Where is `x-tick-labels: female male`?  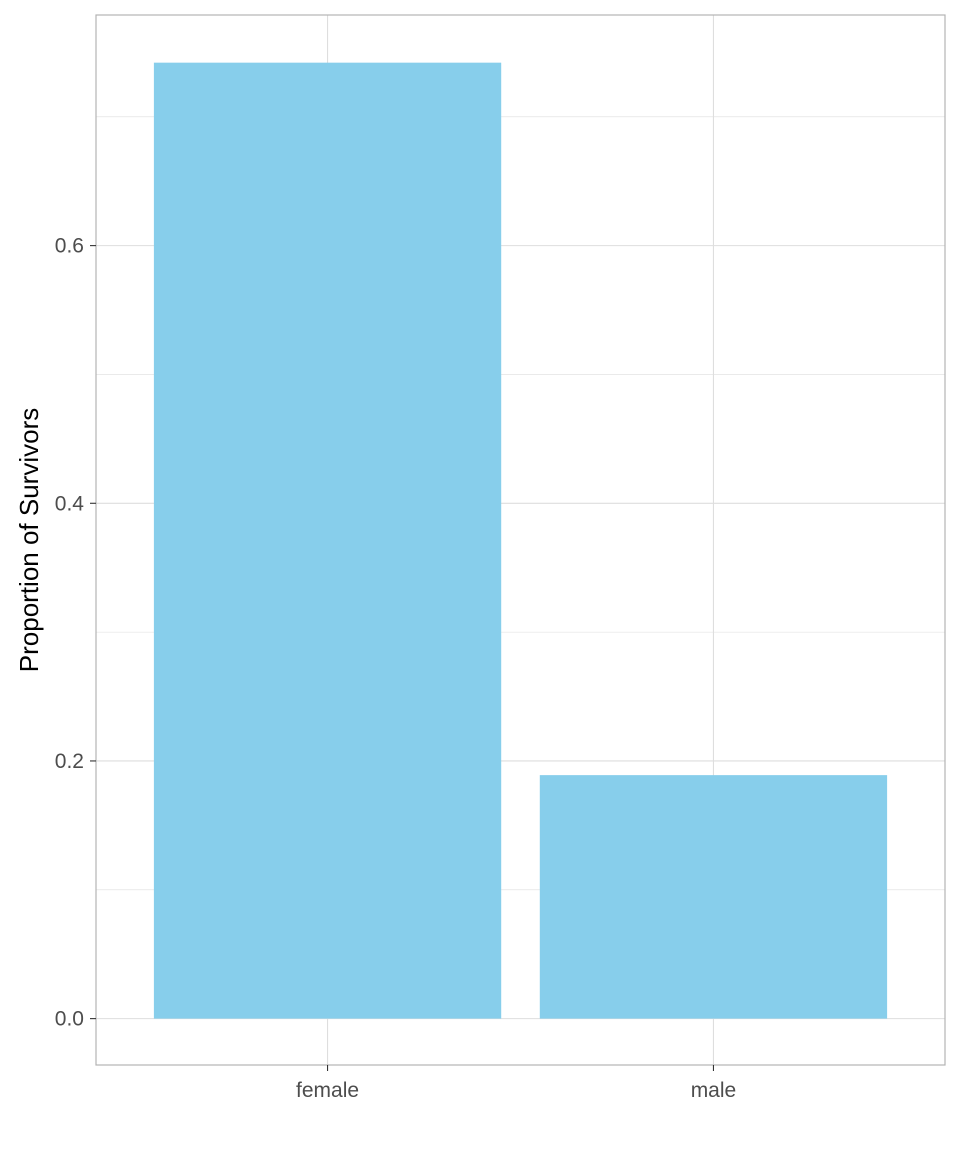
x-tick-labels: female male is located at coordinates (516, 1090).